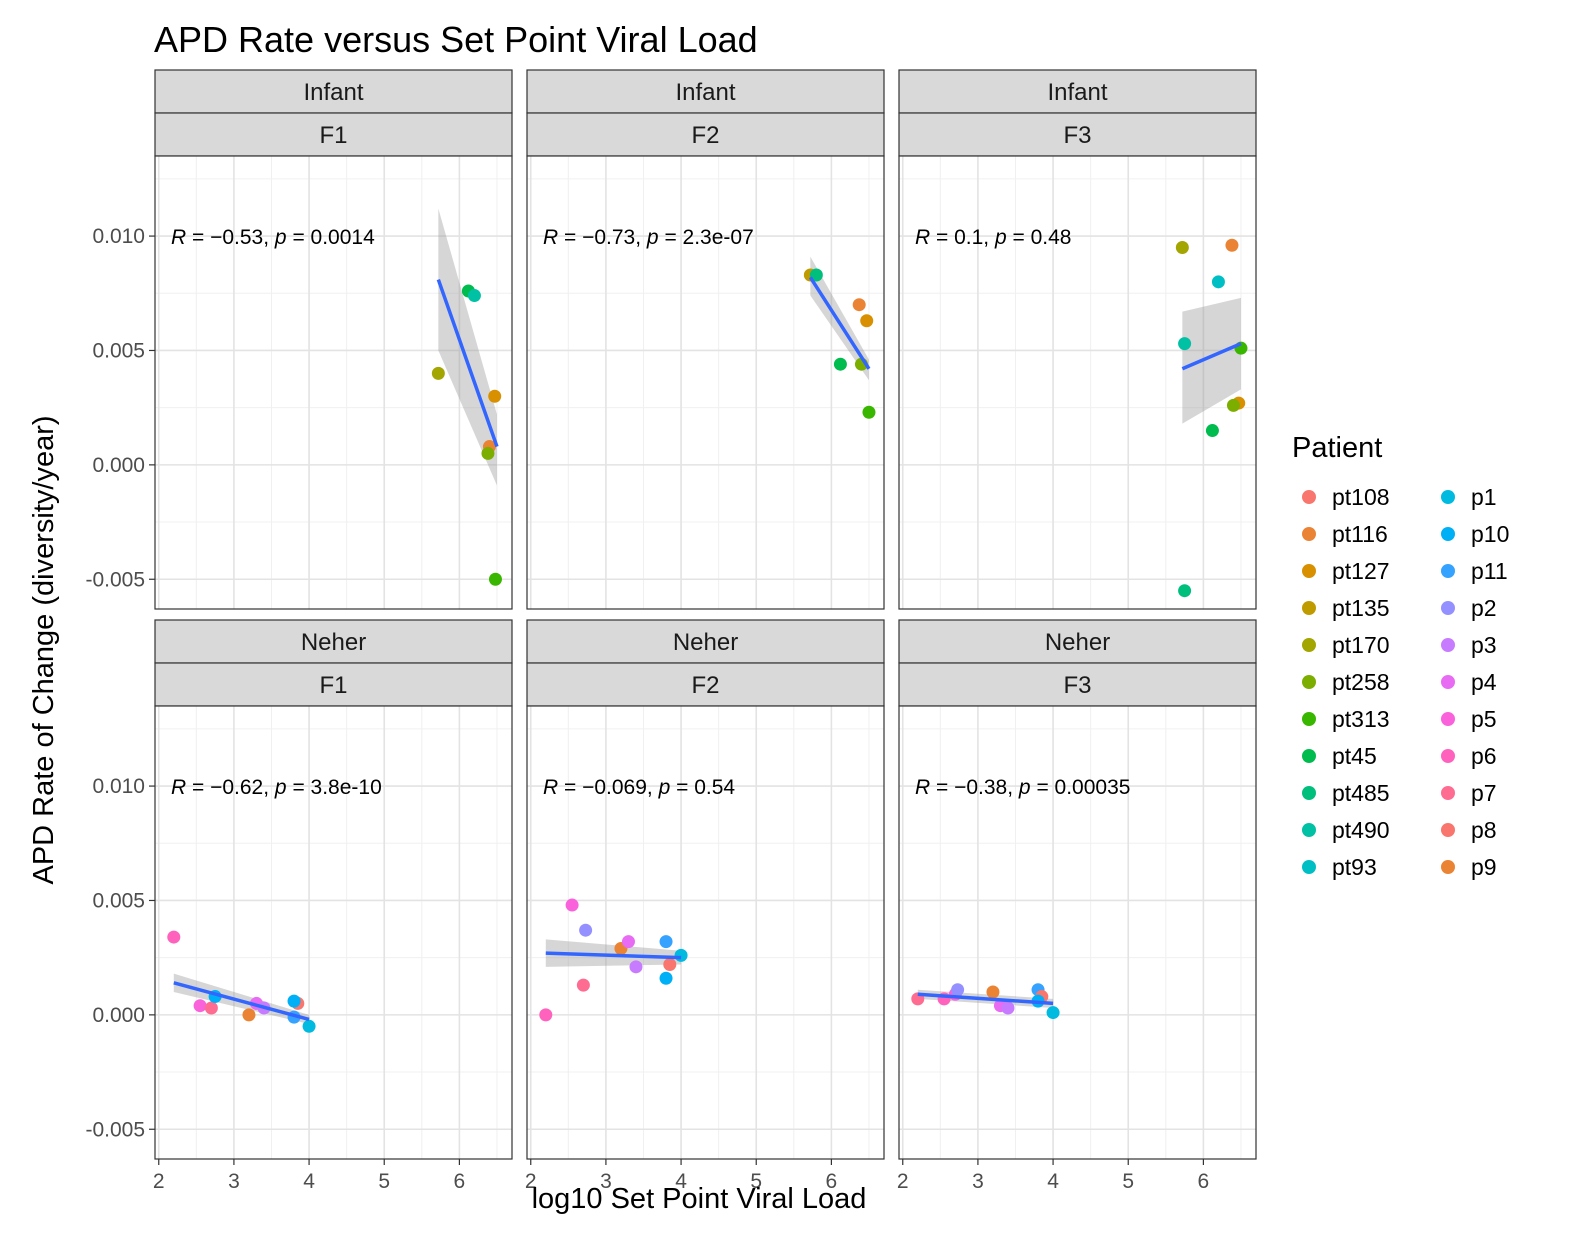 This screenshot has width=1581, height=1251. What do you see at coordinates (438, 373) in the screenshot?
I see `data-point-pt170` at bounding box center [438, 373].